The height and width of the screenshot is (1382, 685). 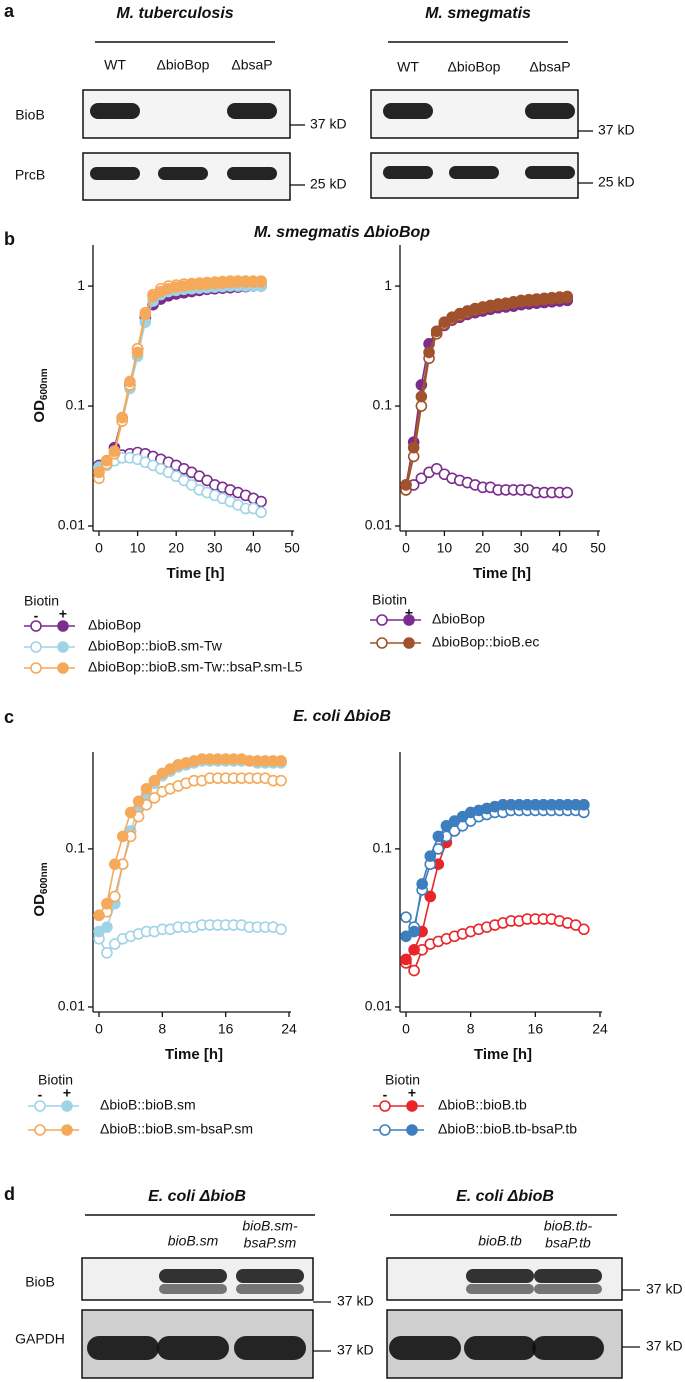 What do you see at coordinates (9, 11) in the screenshot?
I see `panel-label: a` at bounding box center [9, 11].